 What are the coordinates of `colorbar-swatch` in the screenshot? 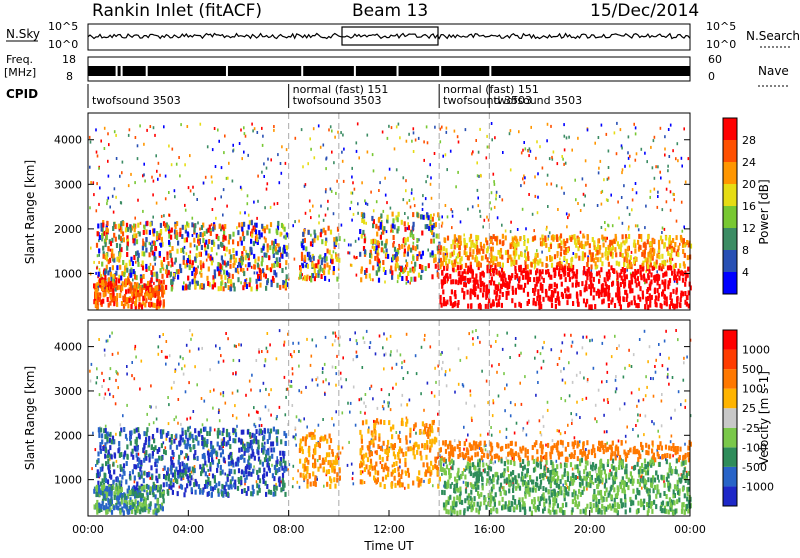 It's located at (730, 283).